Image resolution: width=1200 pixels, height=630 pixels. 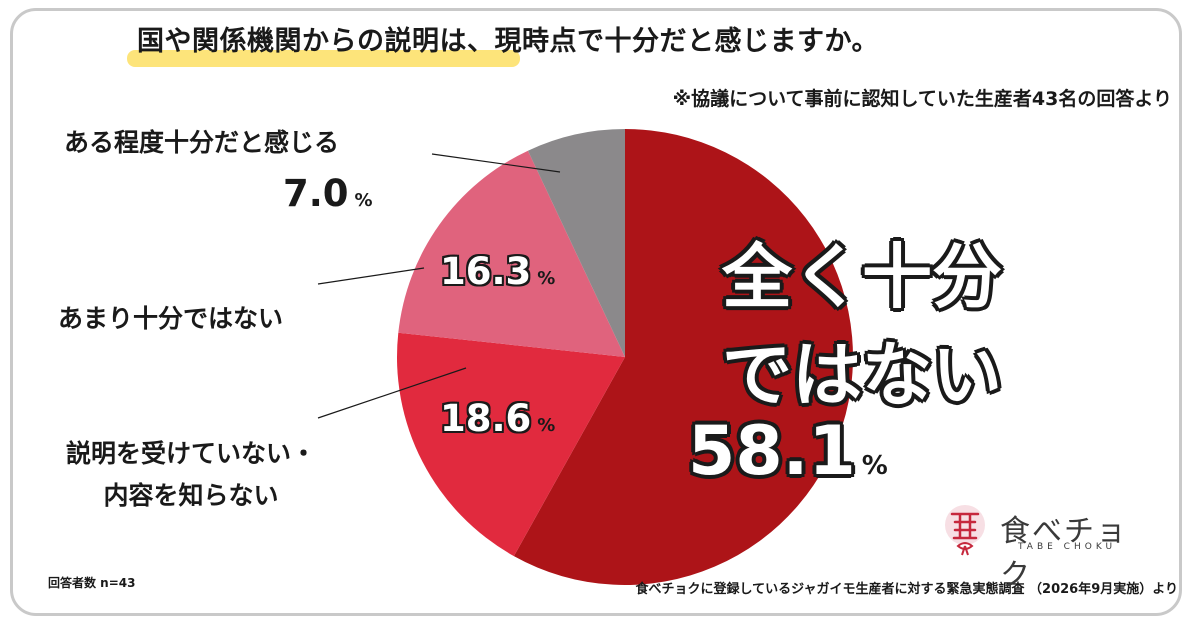 I want to click on logo-text: 食べチョク, so click(x=1064, y=553).